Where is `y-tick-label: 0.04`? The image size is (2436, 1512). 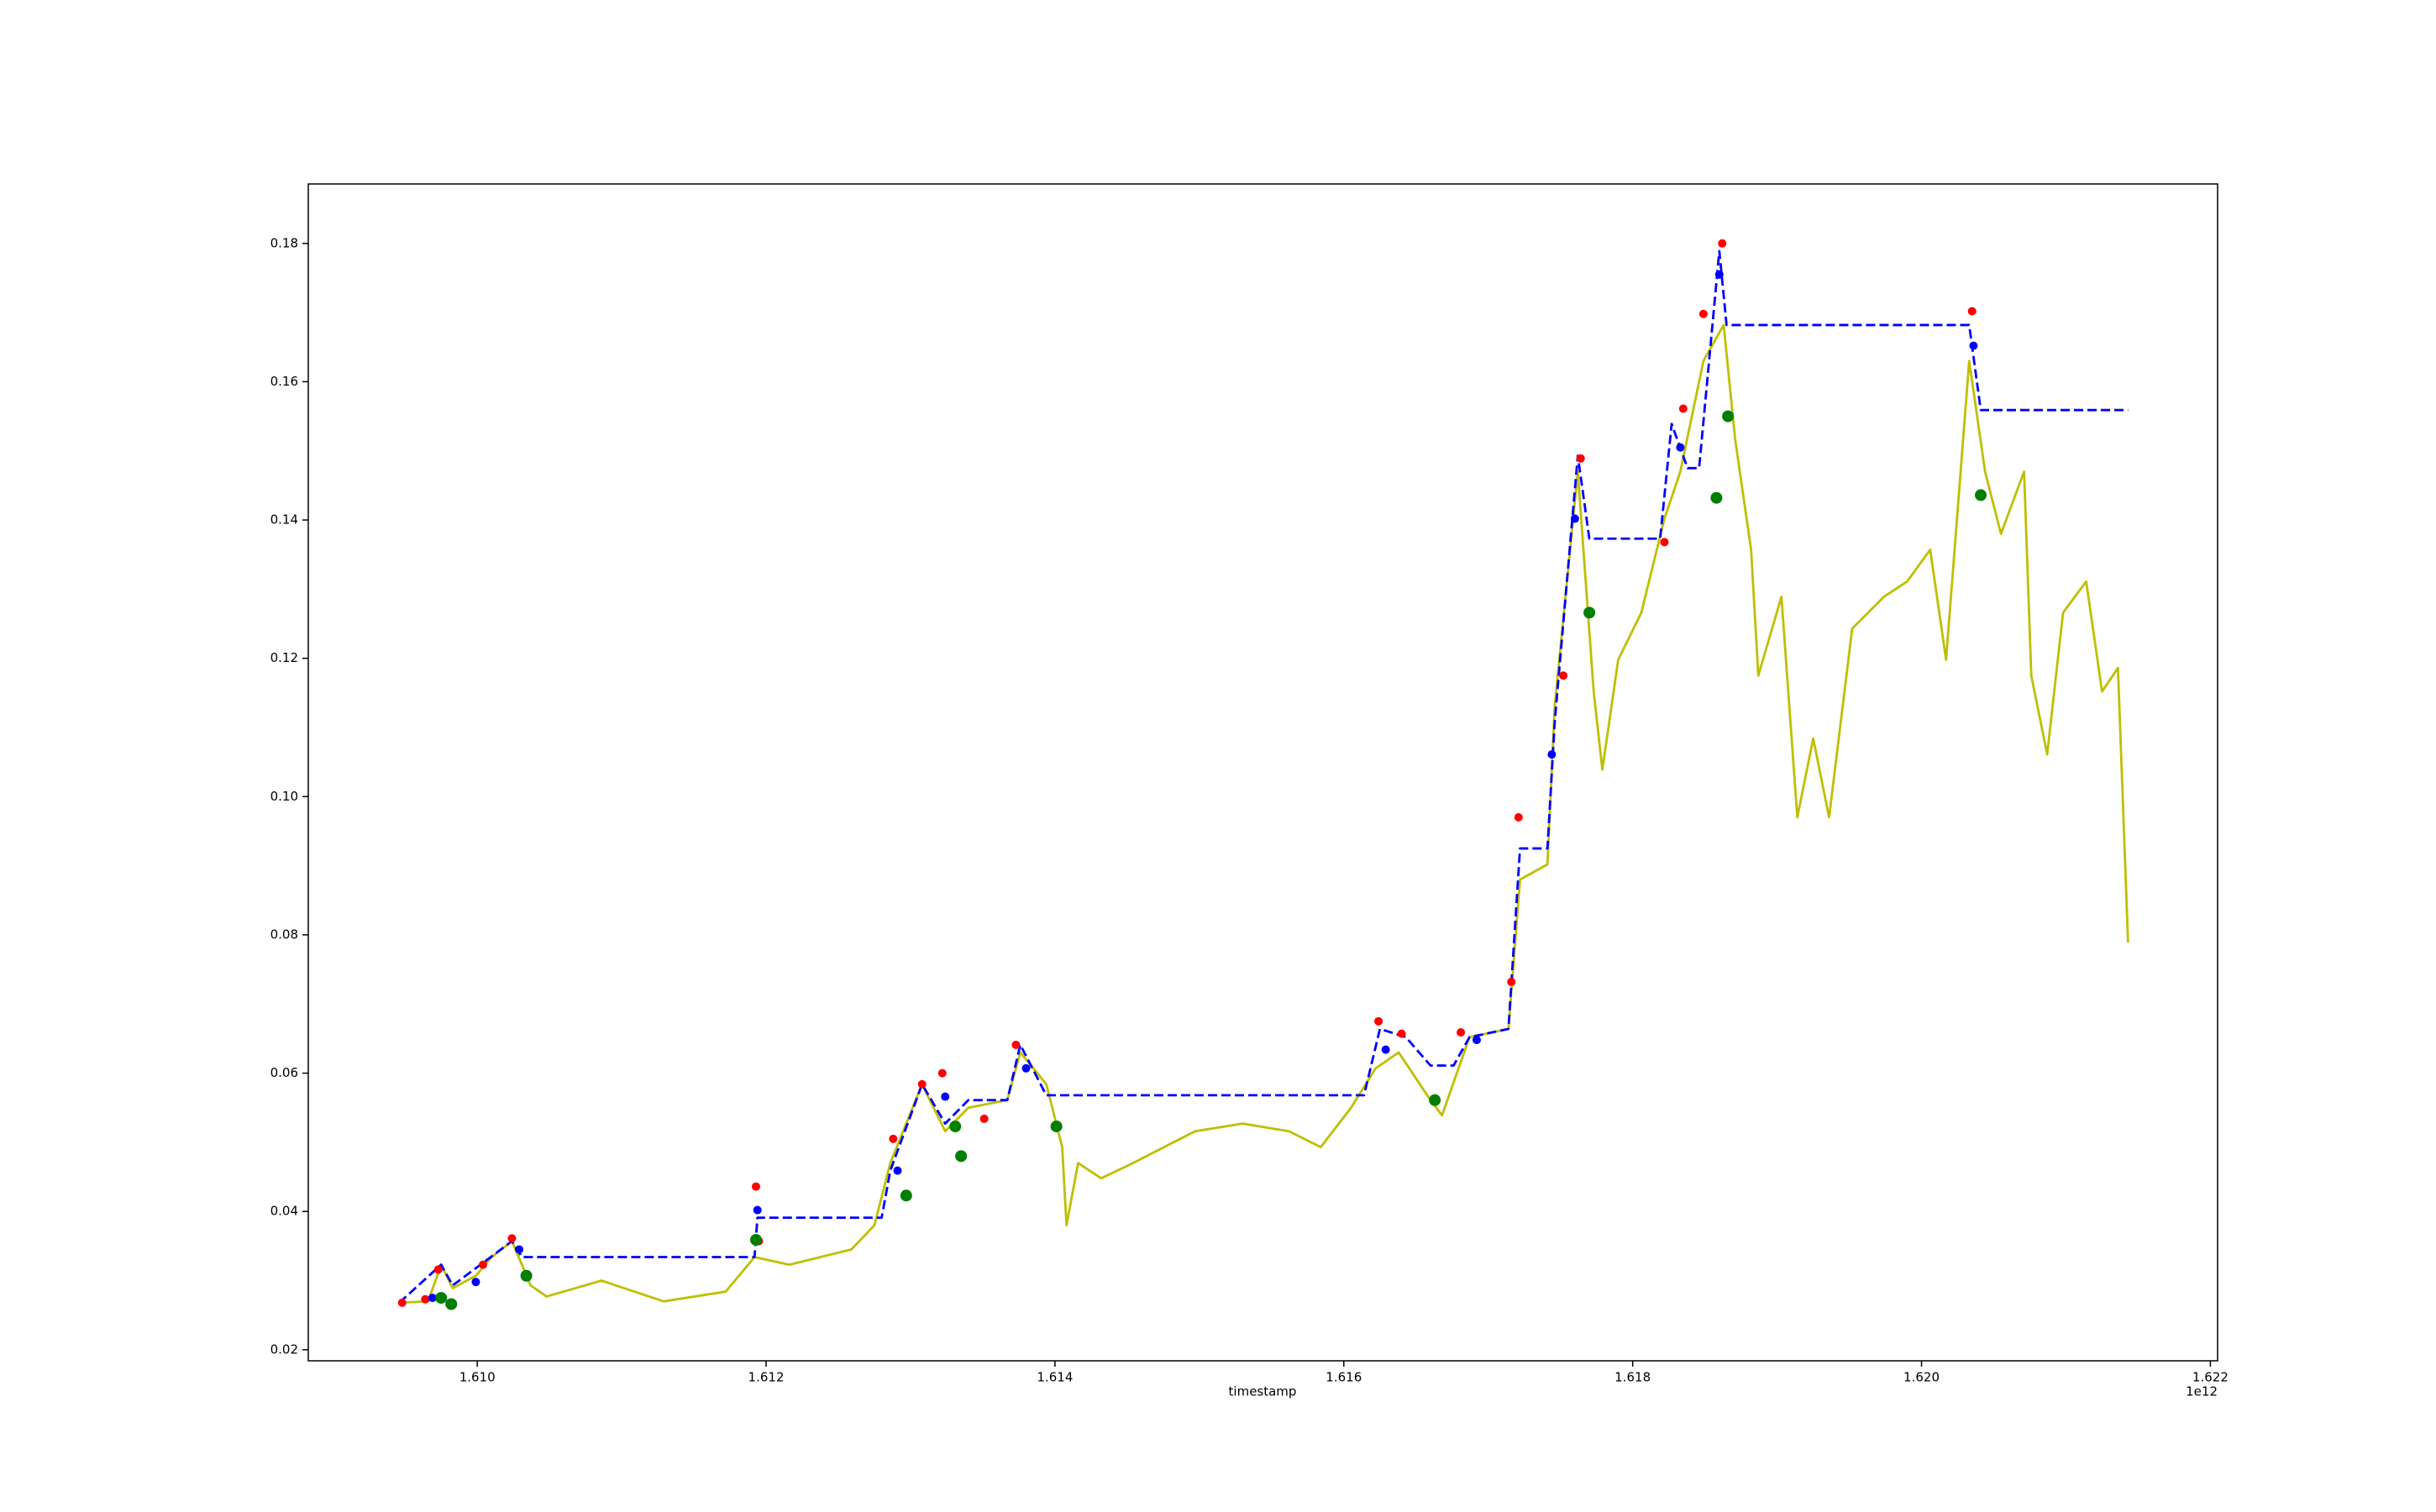 y-tick-label: 0.04 is located at coordinates (284, 1211).